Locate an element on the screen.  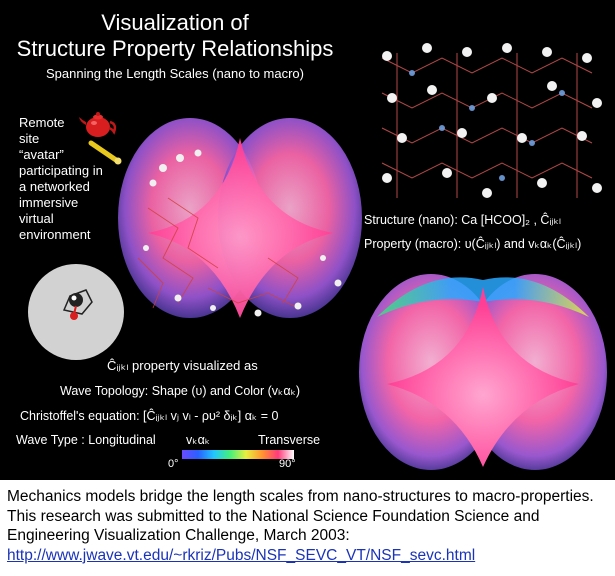
remote-text-line: “avatar” is located at coordinates (41, 154).